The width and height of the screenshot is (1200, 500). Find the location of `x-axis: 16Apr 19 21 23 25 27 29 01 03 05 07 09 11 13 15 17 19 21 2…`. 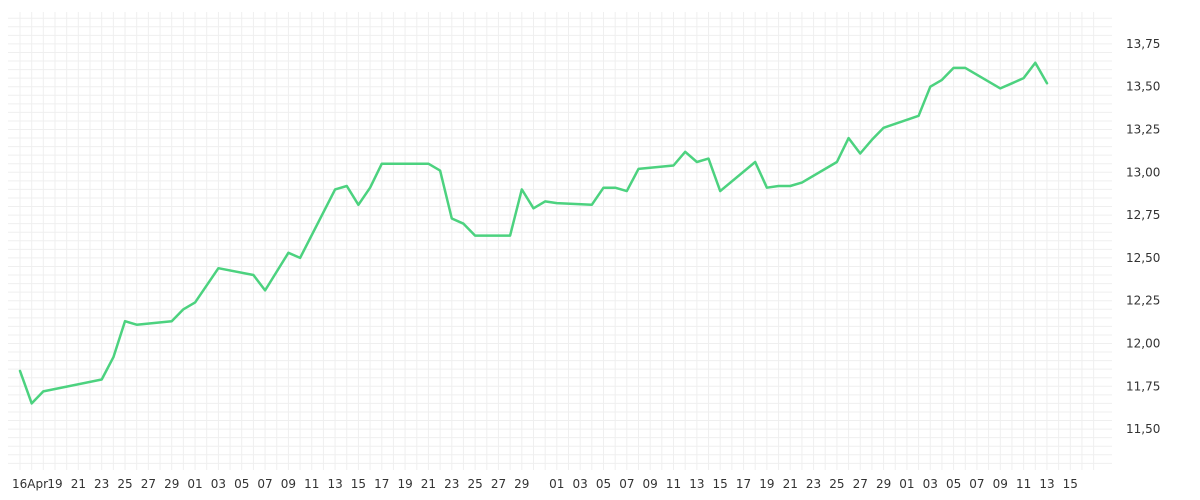

x-axis: 16Apr 19 21 23 25 27 29 01 03 05 07 09 11 13 15 17 19 21 2… is located at coordinates (545, 484).